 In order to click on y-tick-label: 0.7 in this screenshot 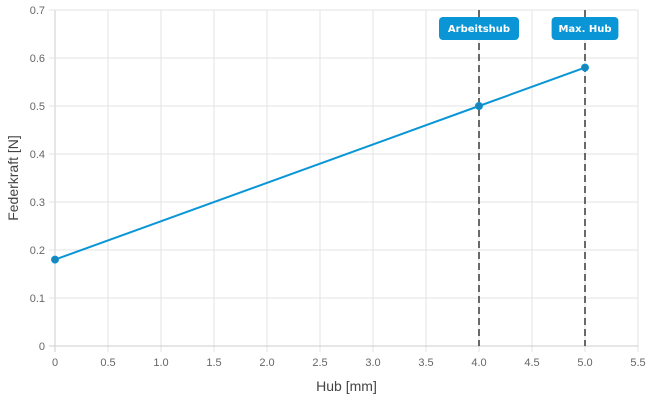, I will do `click(37, 11)`.